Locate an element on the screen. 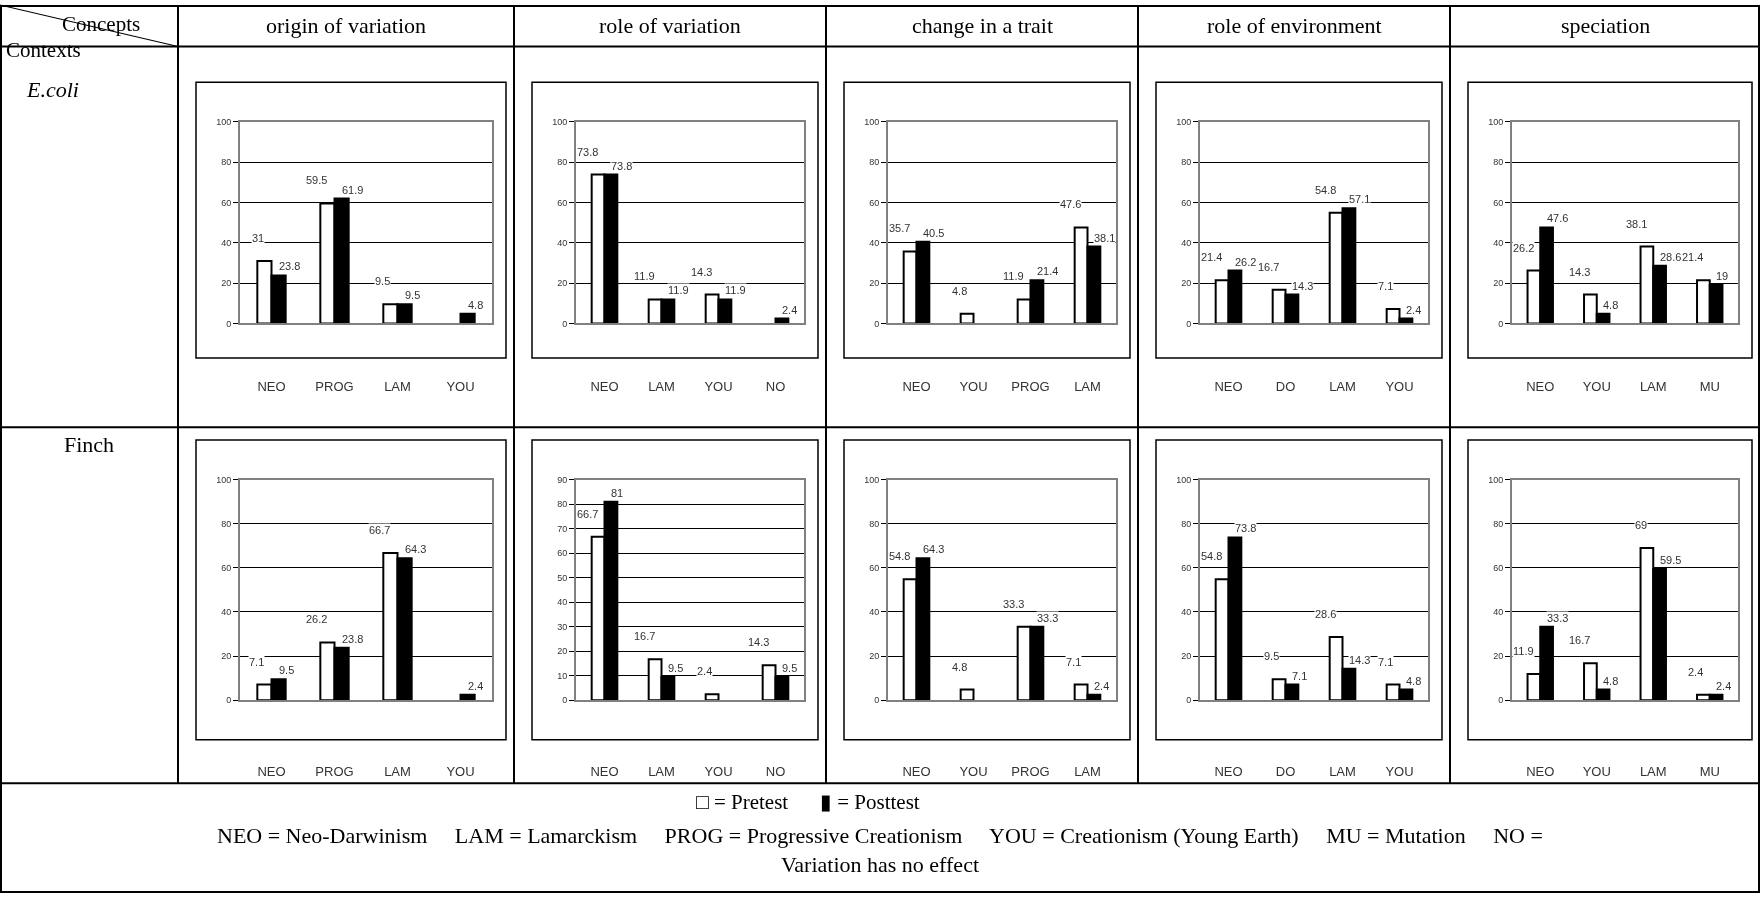 Image resolution: width=1760 pixels, height=898 pixels. data-label: 66.7 is located at coordinates (380, 530).